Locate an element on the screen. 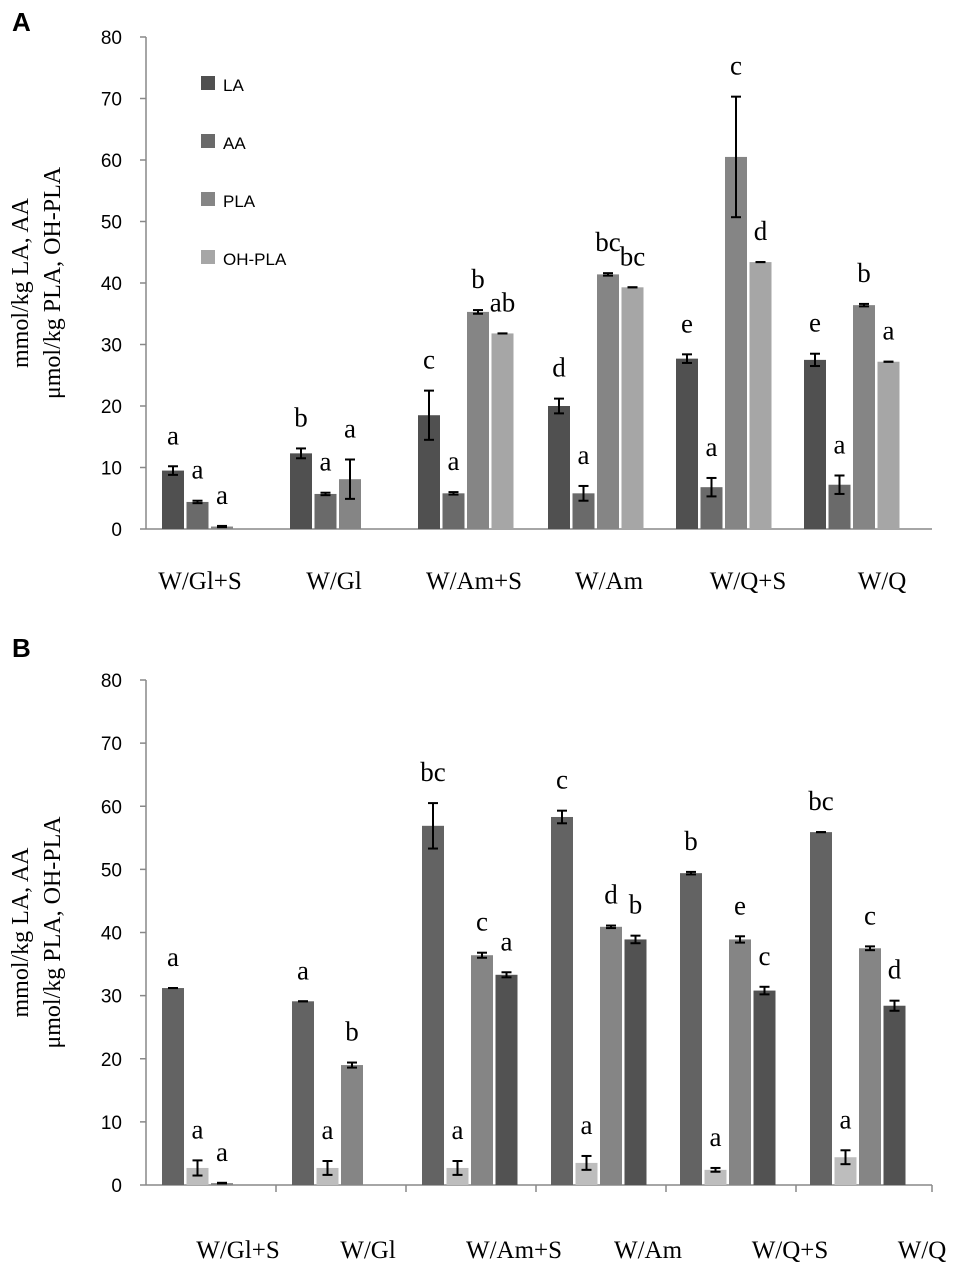  y-tick-label: 40 is located at coordinates (111, 284).